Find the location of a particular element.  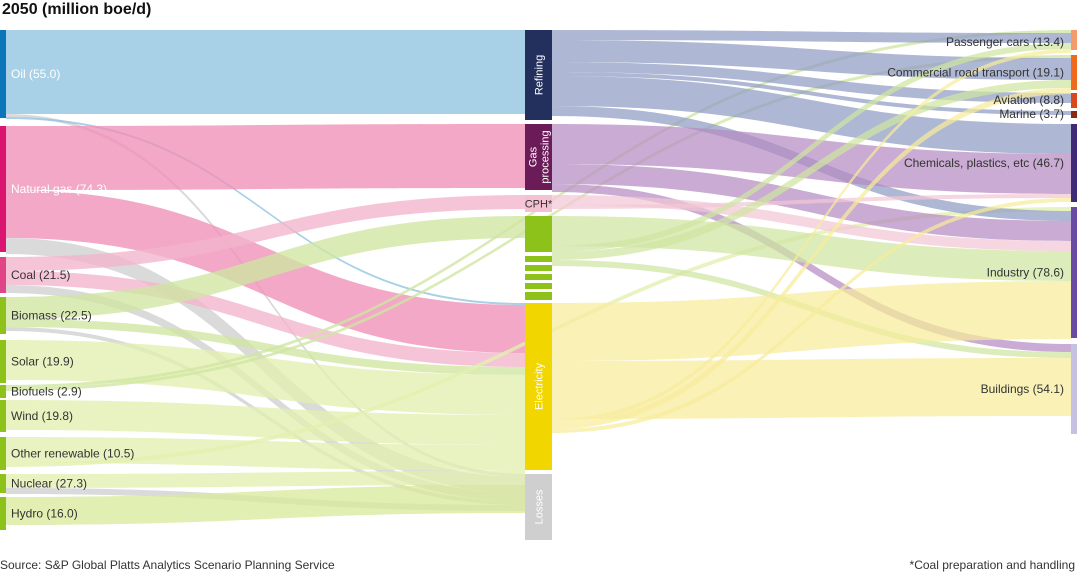

flow-coal-electricity is located at coordinates (265, 319).